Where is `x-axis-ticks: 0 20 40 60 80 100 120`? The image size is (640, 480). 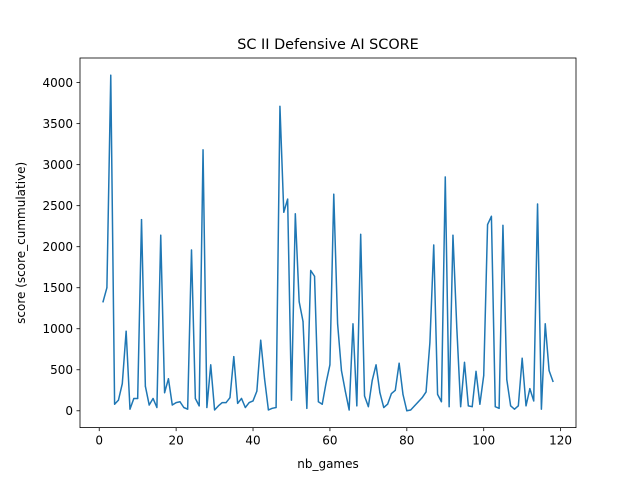
x-axis-ticks: 0 20 40 60 80 100 120 is located at coordinates (333, 437).